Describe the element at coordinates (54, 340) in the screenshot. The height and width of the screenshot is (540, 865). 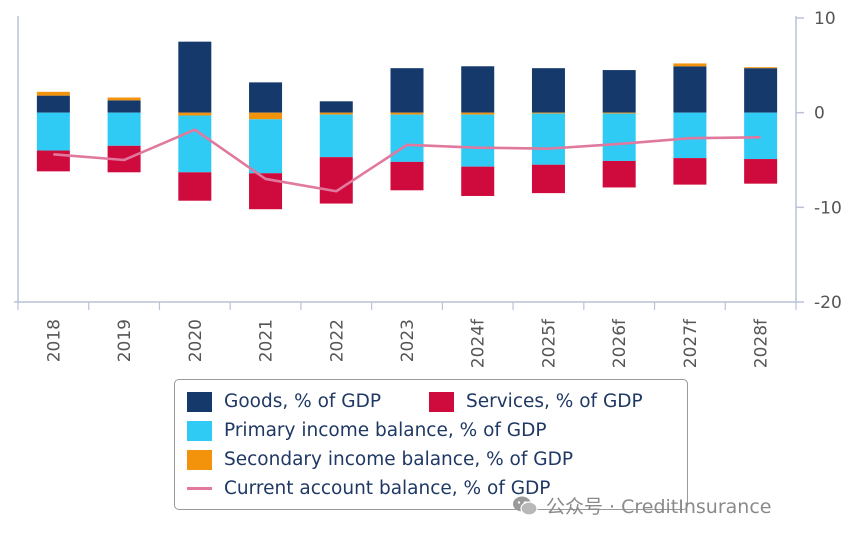
I see `x-tick-label: 2018` at that location.